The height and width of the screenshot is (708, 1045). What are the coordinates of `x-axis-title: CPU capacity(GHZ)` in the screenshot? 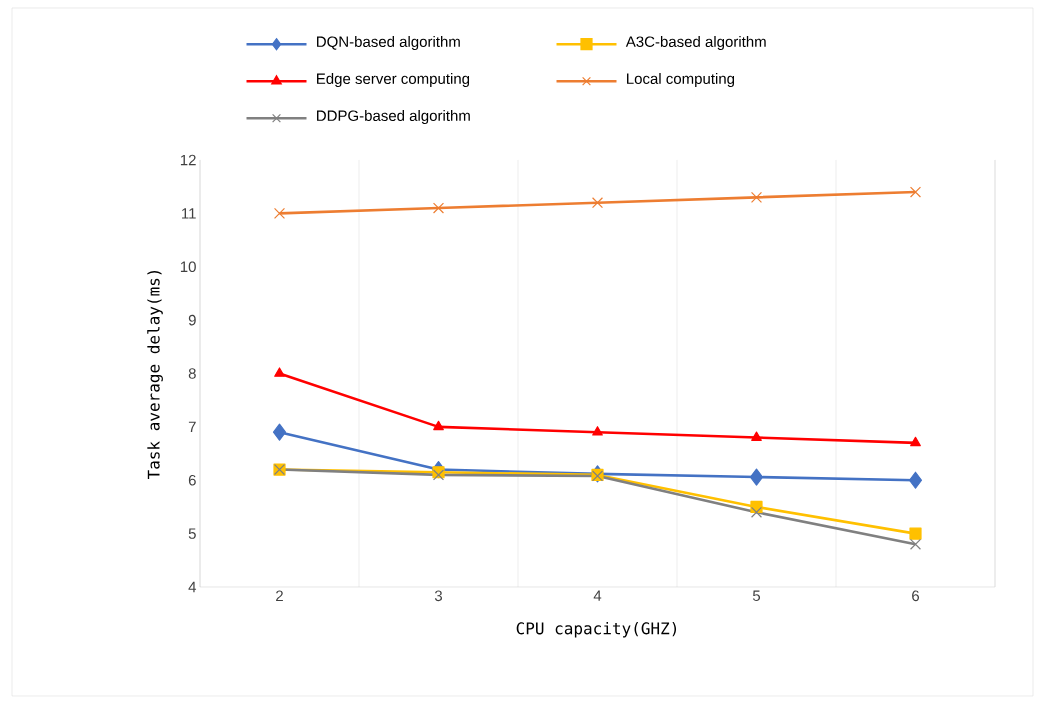 It's located at (596, 630).